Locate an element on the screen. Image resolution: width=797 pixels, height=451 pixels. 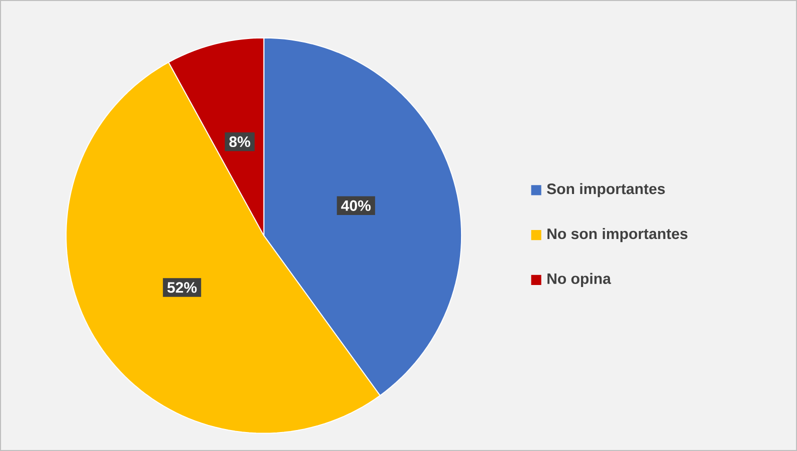
legend-label: Son importantes is located at coordinates (605, 190).